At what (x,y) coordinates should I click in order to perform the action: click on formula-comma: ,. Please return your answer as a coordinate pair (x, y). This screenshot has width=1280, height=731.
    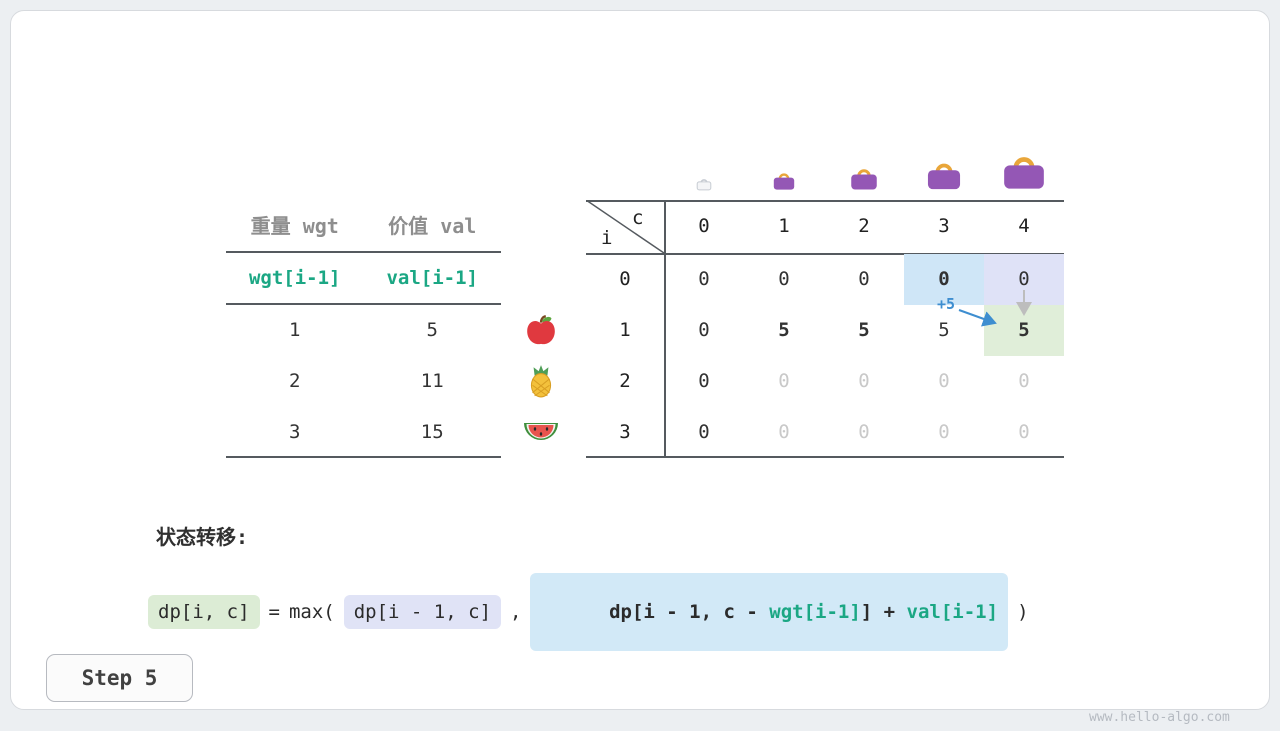
    Looking at the image, I should click on (516, 612).